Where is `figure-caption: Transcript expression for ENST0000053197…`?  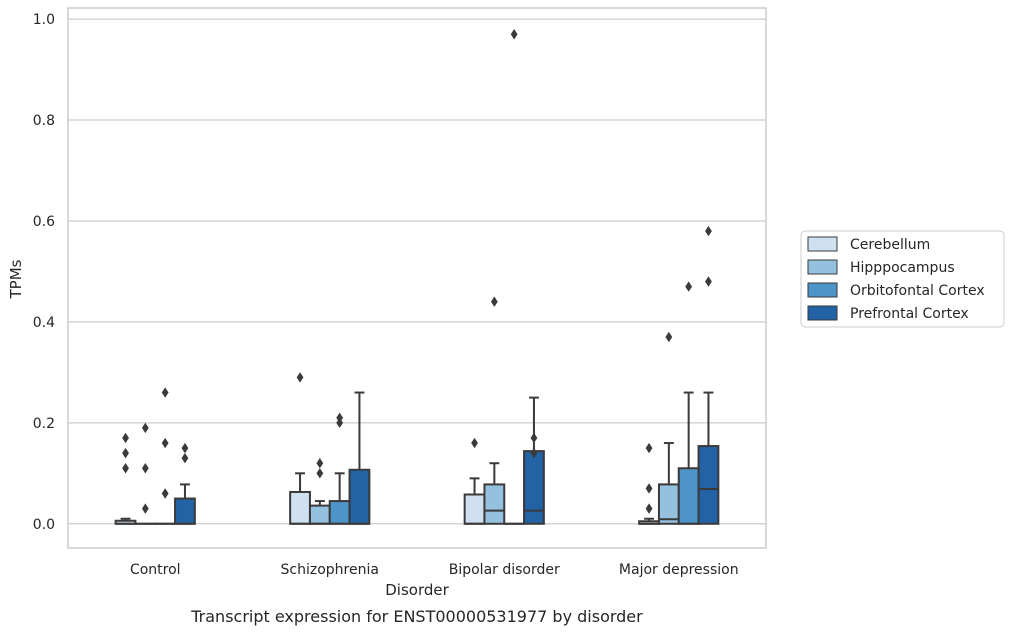
figure-caption: Transcript expression for ENST0000053197… is located at coordinates (416, 616).